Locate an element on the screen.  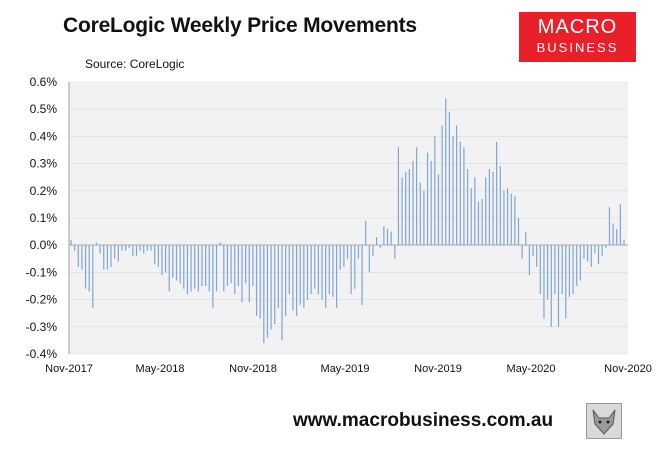
y-tick-label: 0.3% is located at coordinates (44, 164).